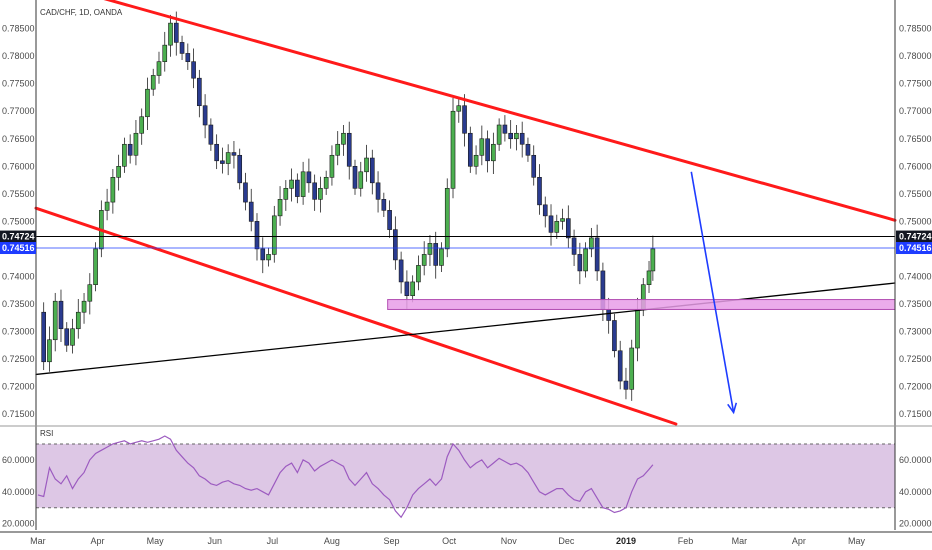 This screenshot has height=550, width=932. Describe the element at coordinates (18, 237) in the screenshot. I see `price-tag-left: 0.74724` at that location.